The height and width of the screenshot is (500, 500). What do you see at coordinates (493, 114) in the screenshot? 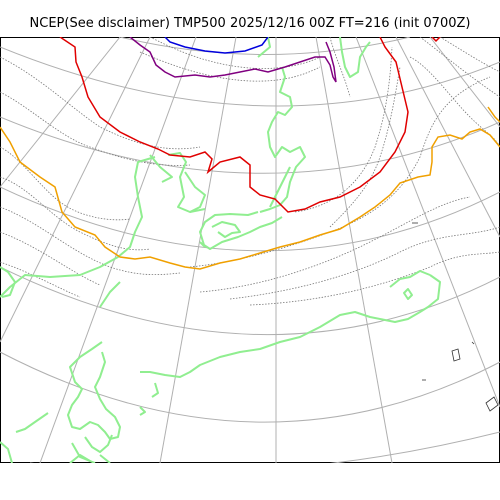
I see `contour-orange-segment` at bounding box center [493, 114].